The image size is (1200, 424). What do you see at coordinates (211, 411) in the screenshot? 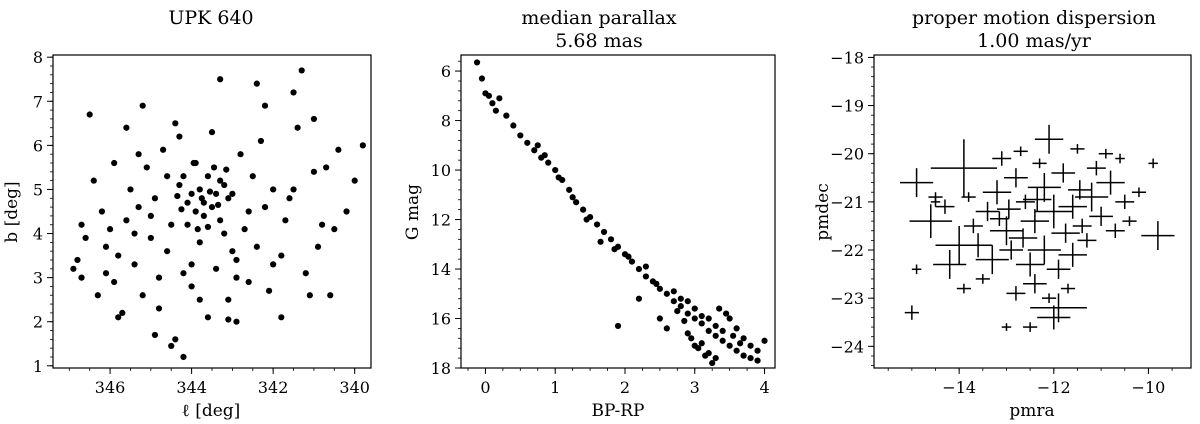
I see `panel1-xlabel: ℓ [deg]` at bounding box center [211, 411].